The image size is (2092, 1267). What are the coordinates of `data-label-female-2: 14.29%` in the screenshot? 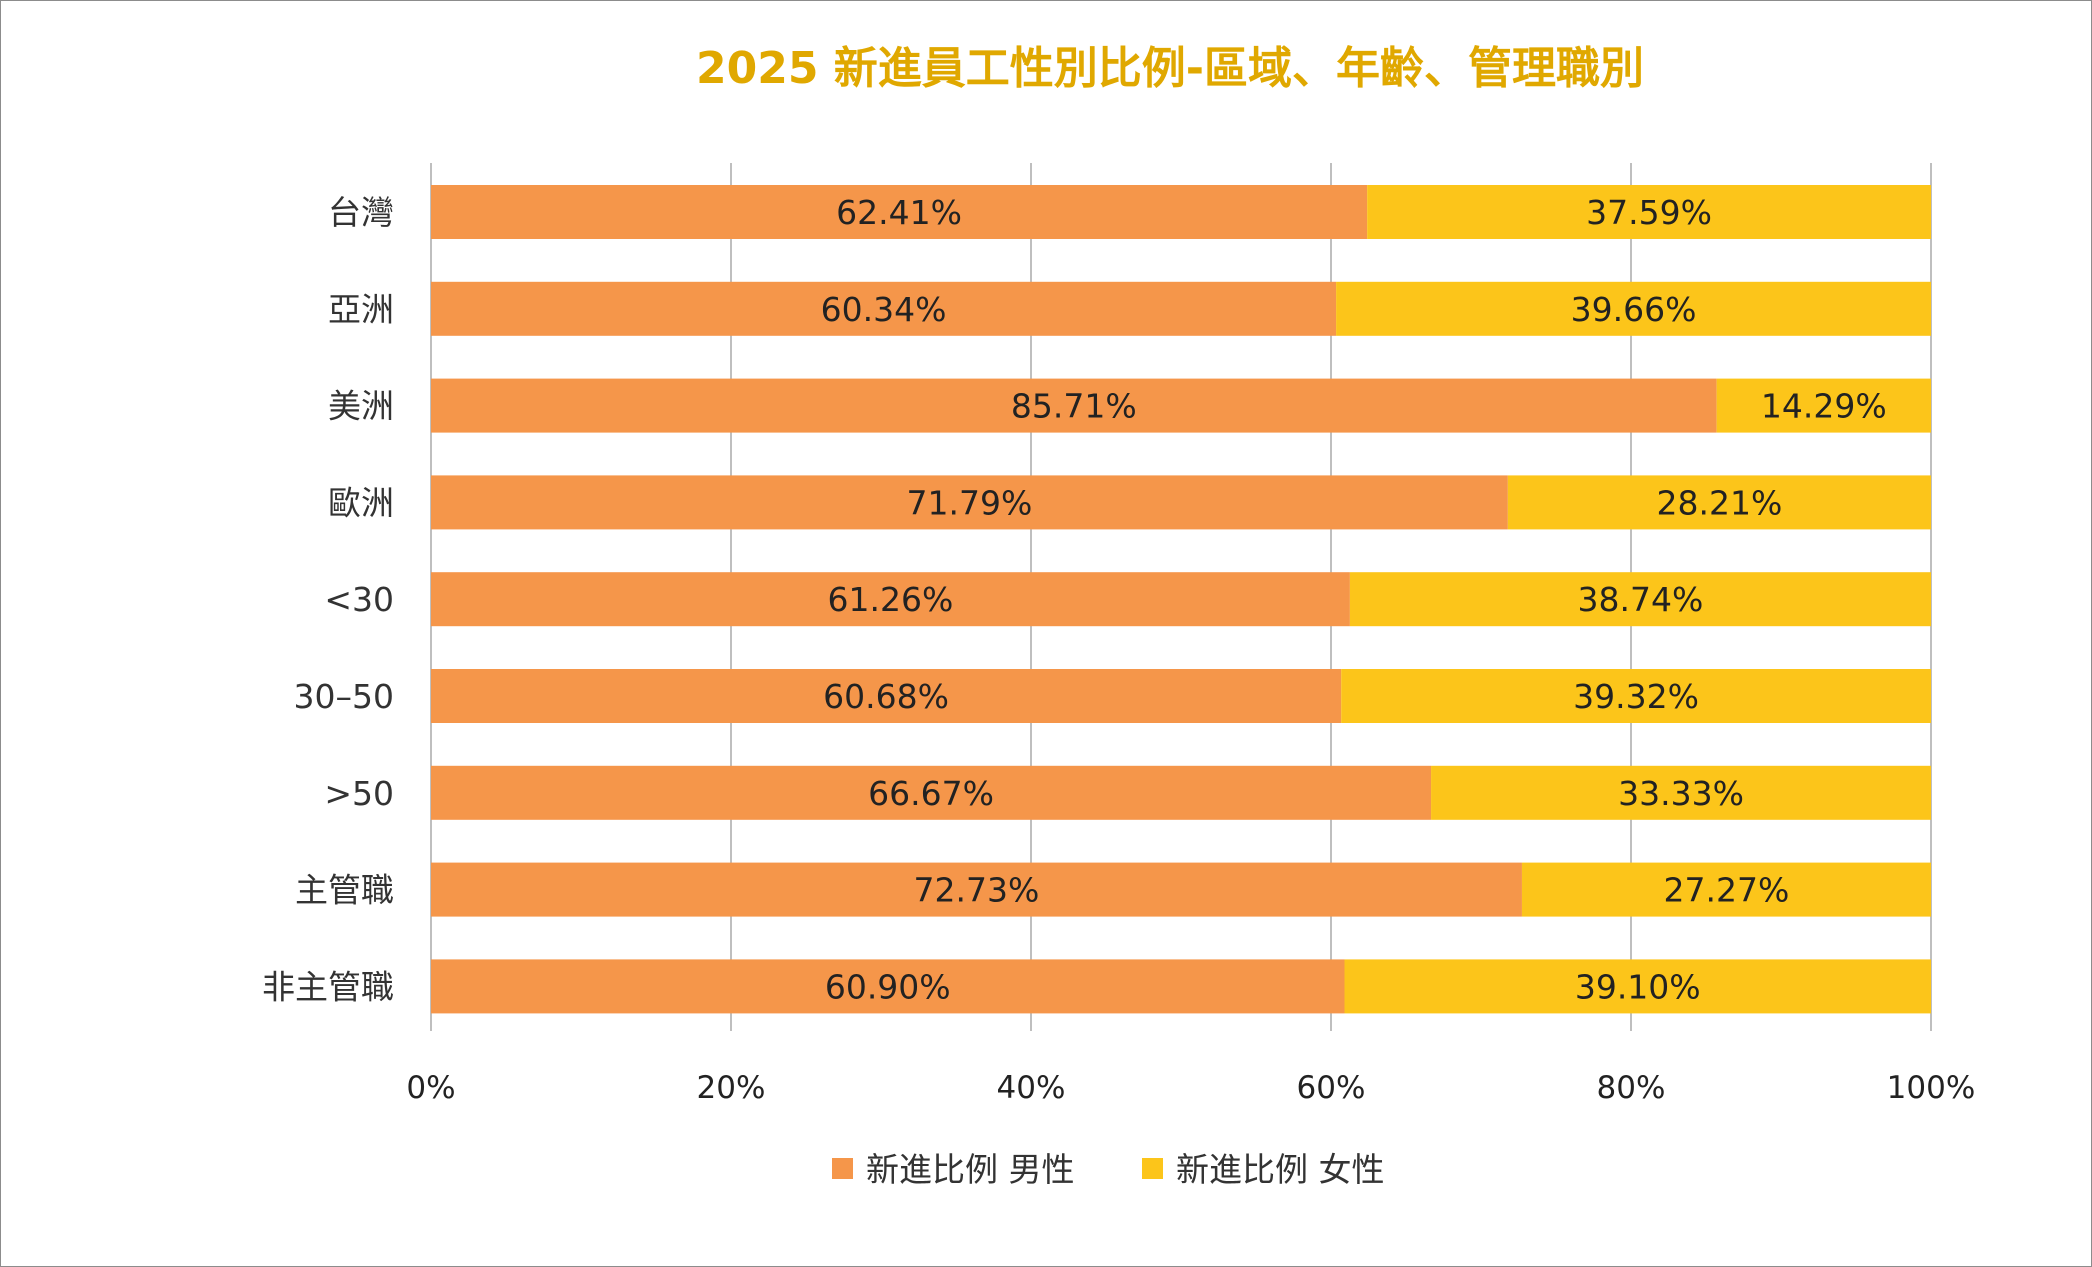 It's located at (1824, 406).